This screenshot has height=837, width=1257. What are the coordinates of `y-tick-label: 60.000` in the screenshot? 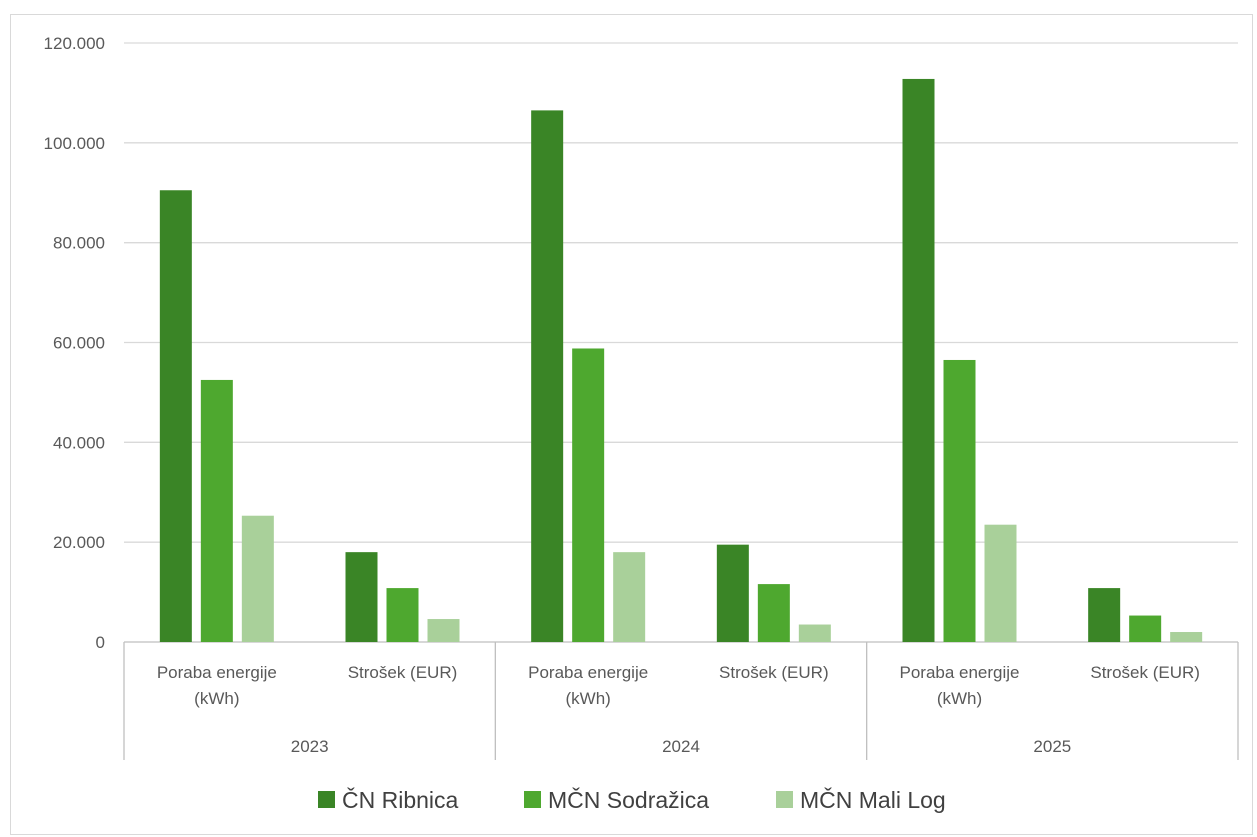 It's located at (79, 343).